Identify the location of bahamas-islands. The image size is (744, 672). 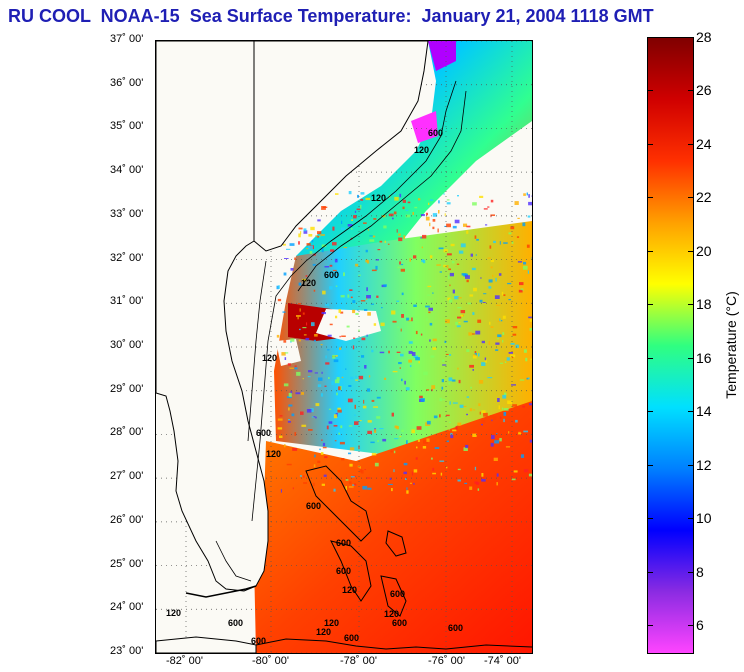
(393, 557).